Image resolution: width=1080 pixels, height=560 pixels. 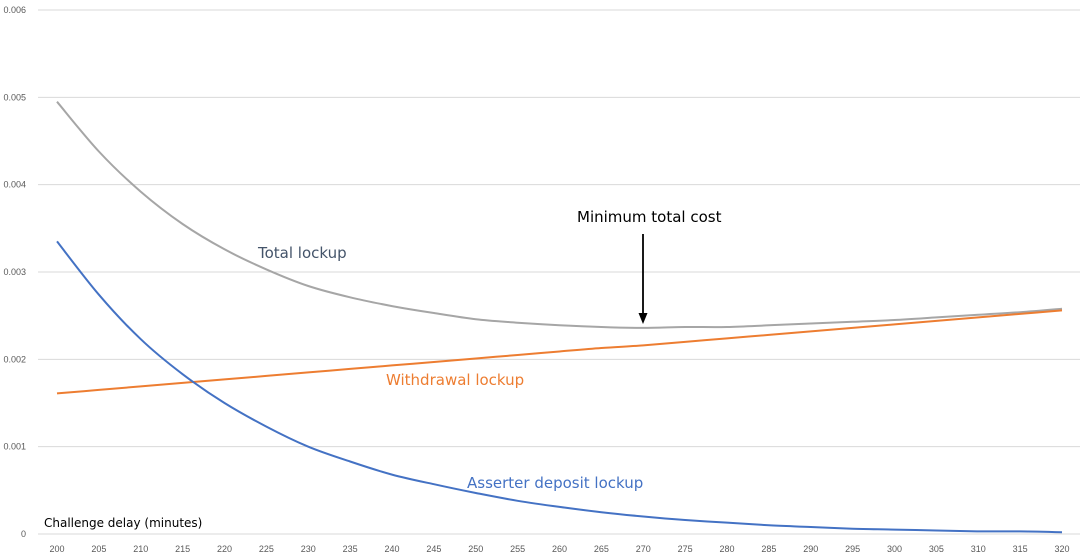 I want to click on x-tick-label: 265, so click(x=601, y=549).